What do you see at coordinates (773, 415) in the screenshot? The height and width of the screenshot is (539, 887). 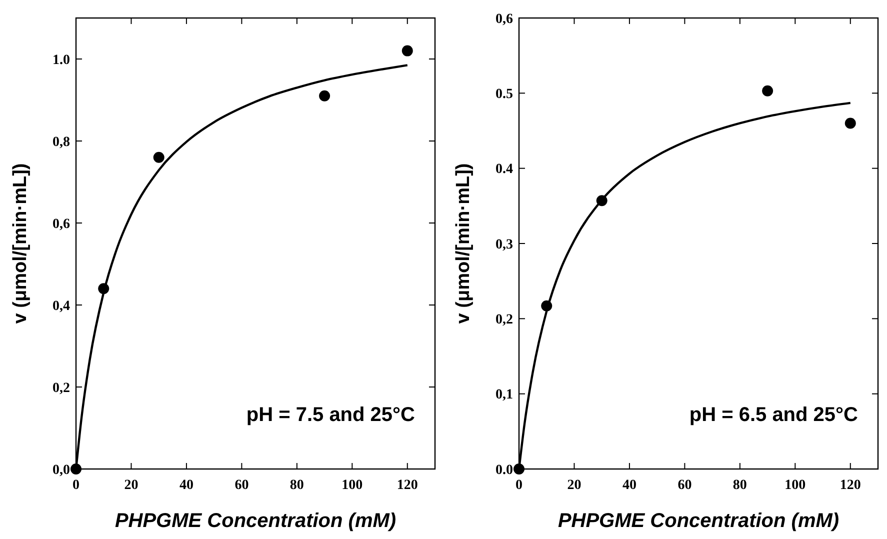 I see `annotation: pH = 6.5 and 25°C` at bounding box center [773, 415].